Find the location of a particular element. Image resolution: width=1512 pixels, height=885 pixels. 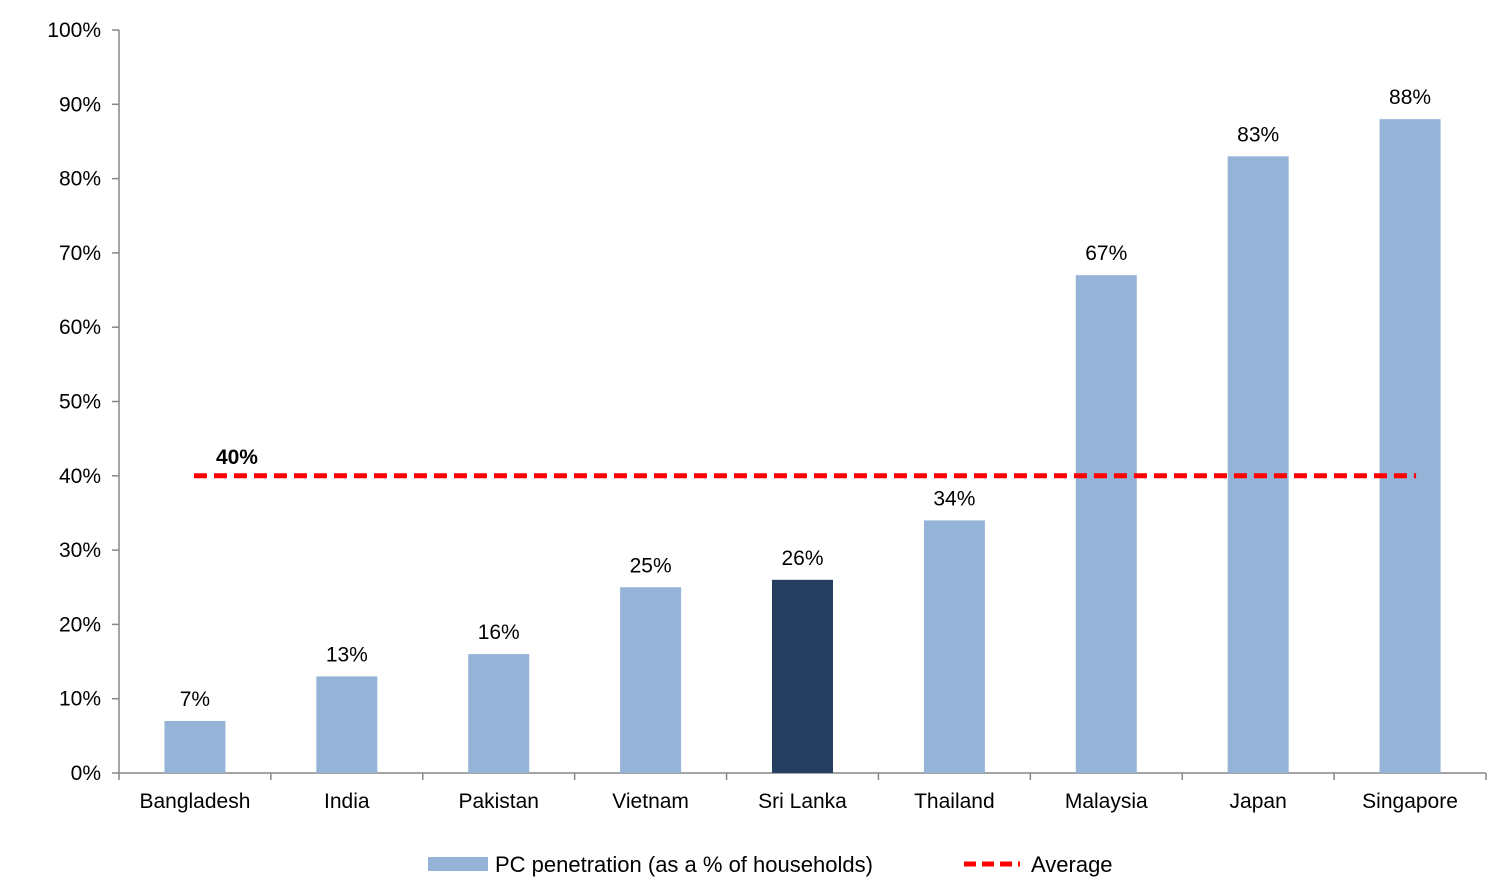

y-tick-label: 0% is located at coordinates (86, 773).